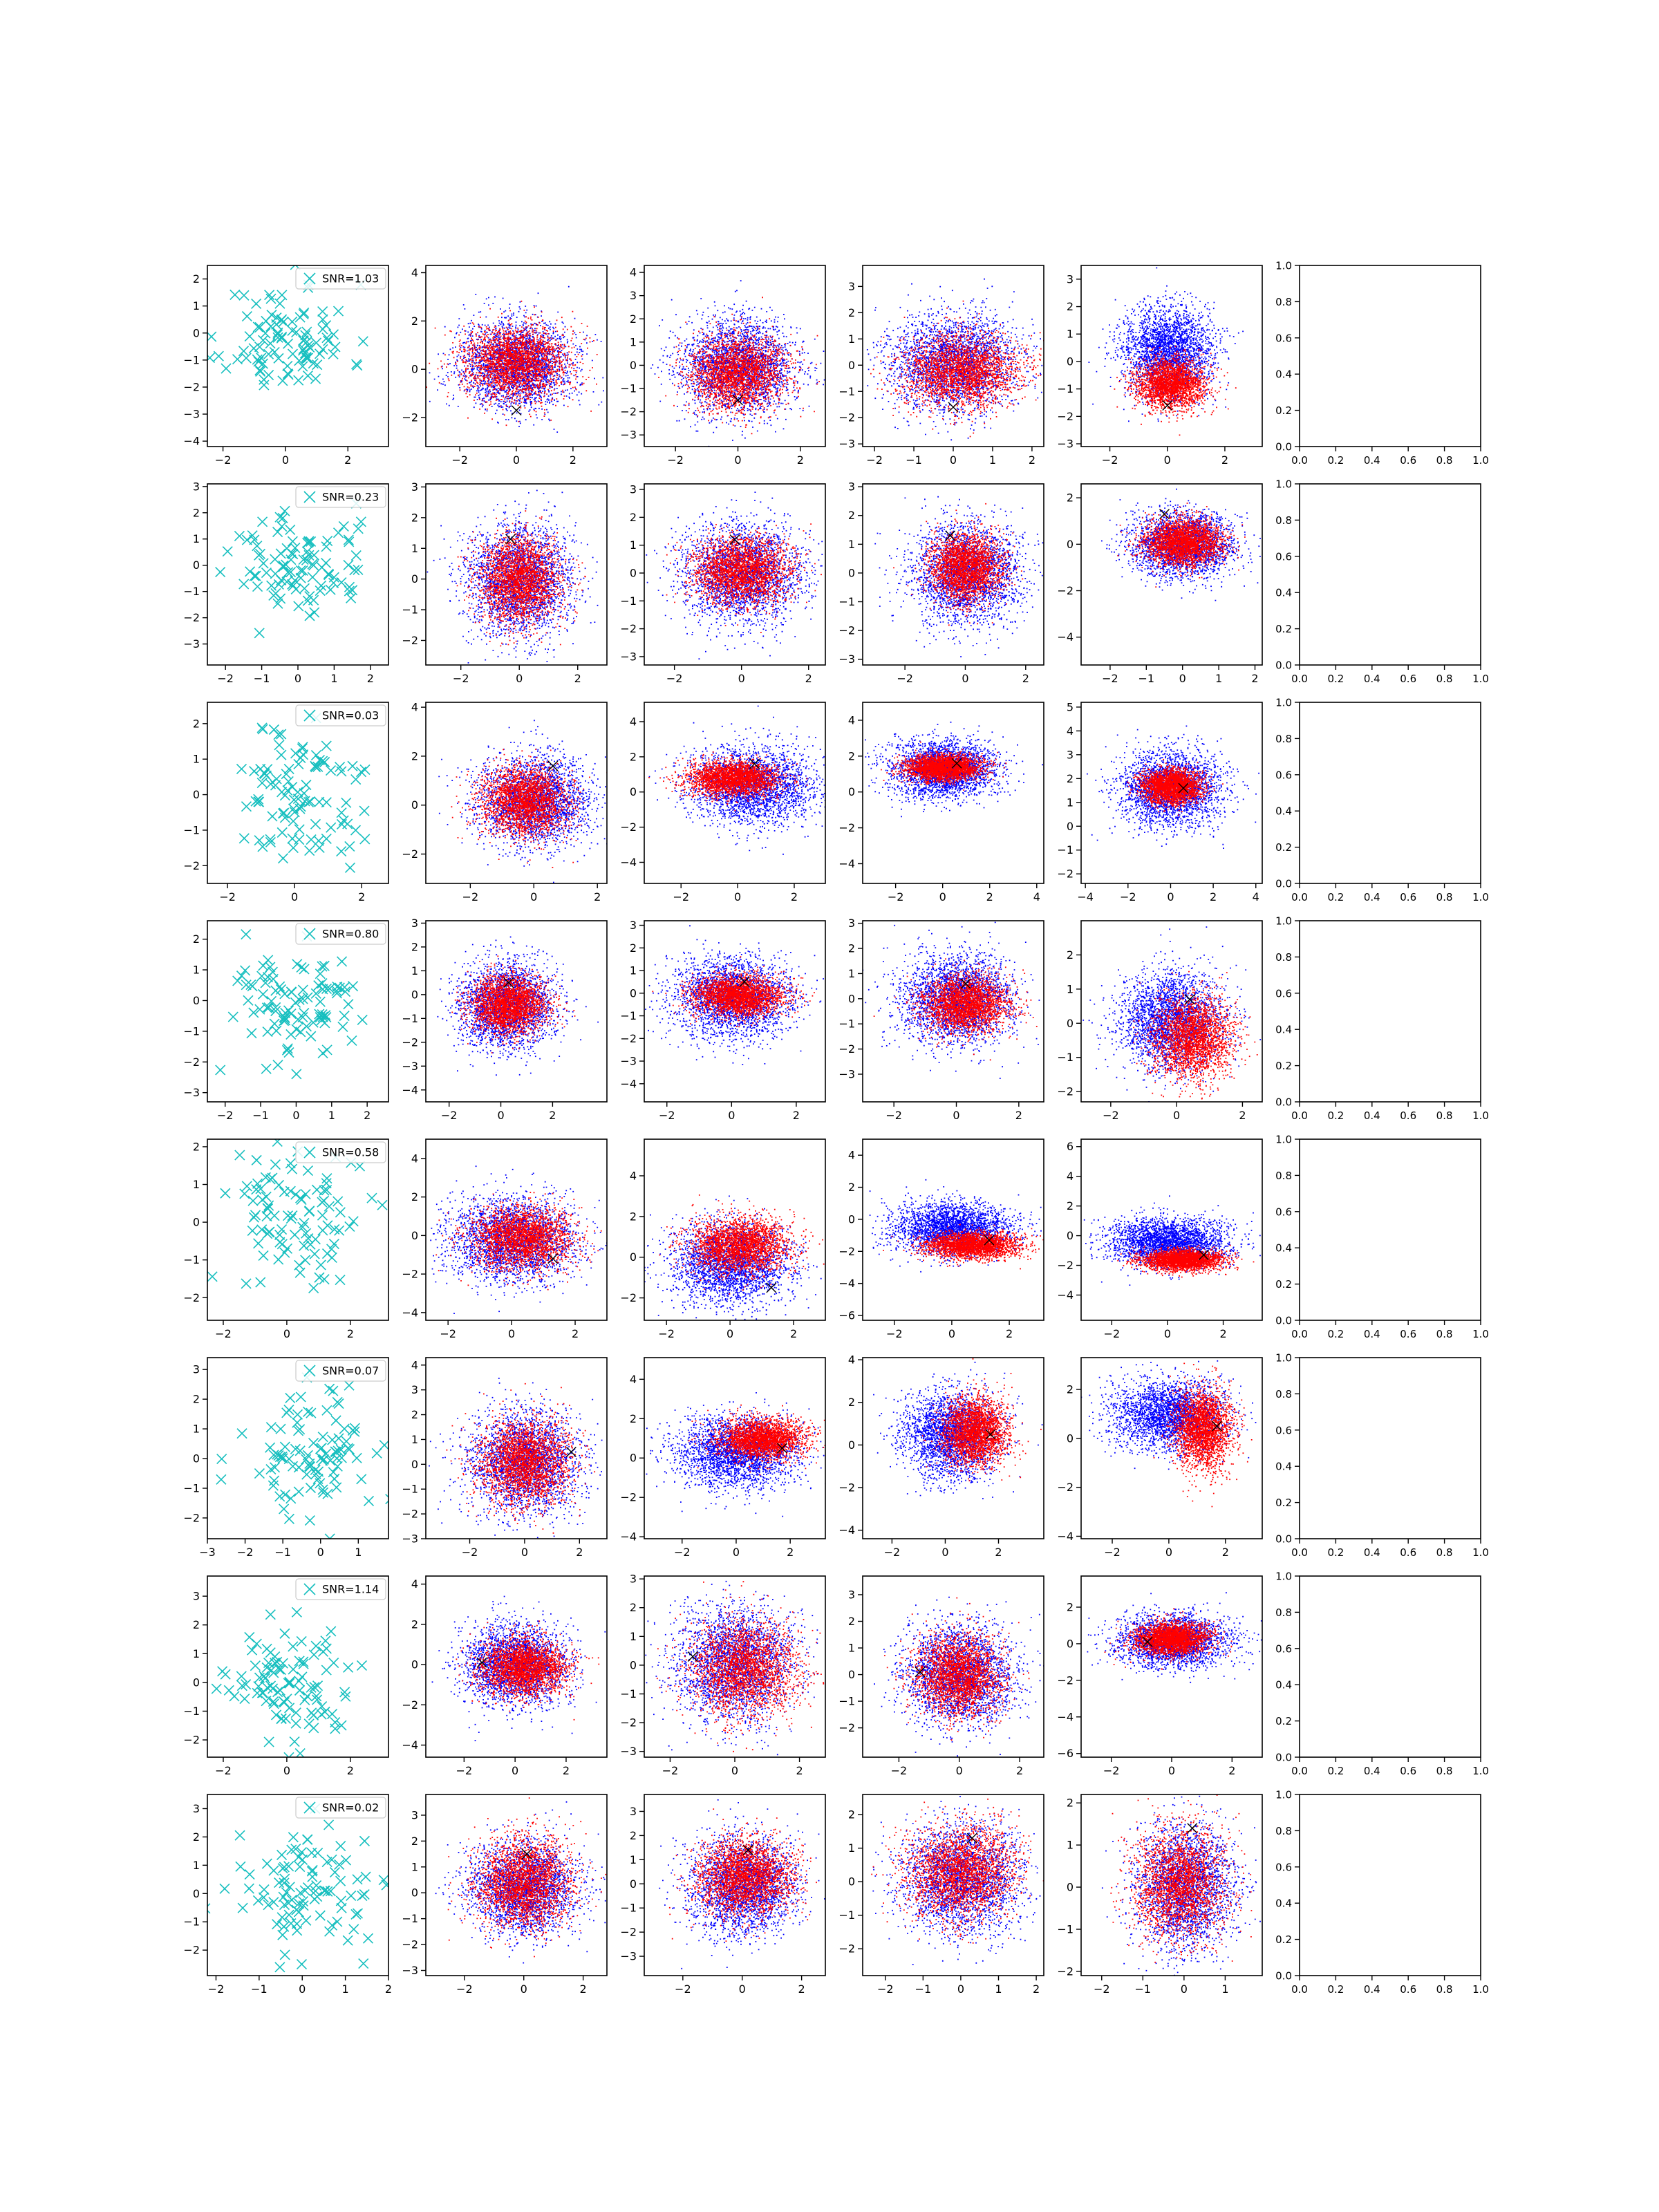 This screenshot has width=1659, height=2212. I want to click on legend: SNR=0.80, so click(341, 934).